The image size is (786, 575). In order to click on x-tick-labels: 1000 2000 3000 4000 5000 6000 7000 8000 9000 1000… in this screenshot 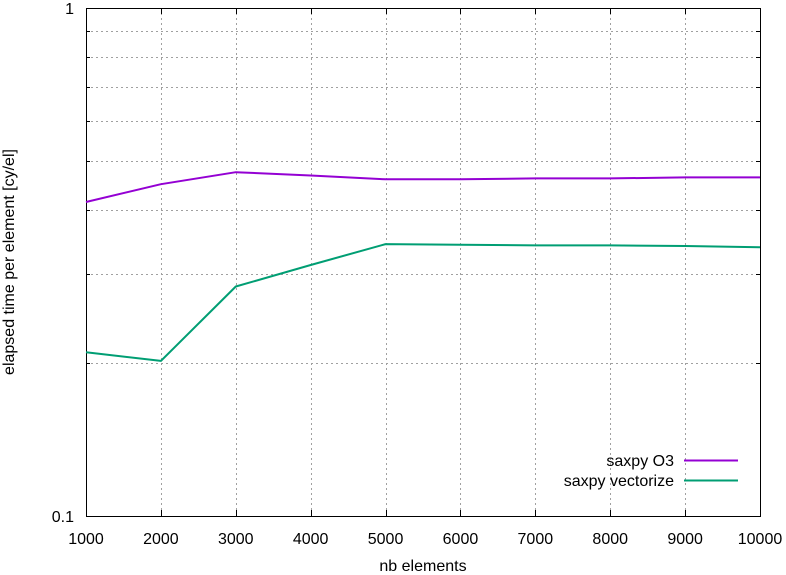, I will do `click(425, 539)`.